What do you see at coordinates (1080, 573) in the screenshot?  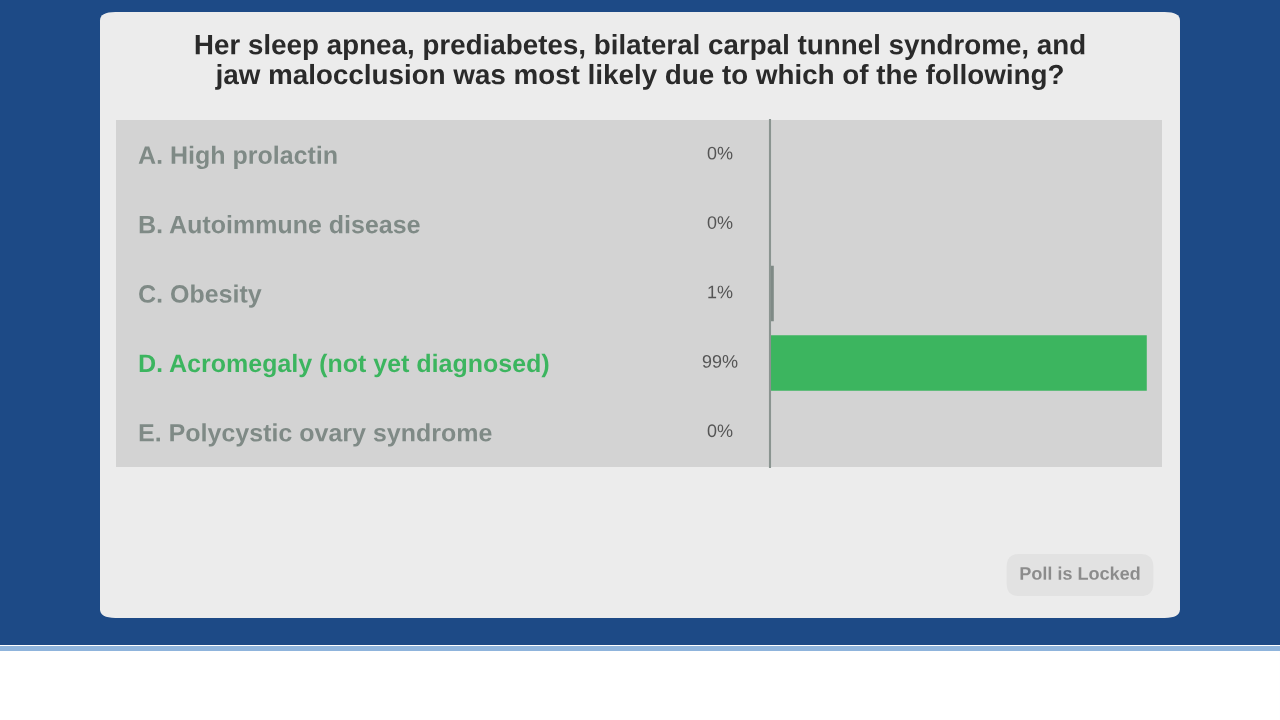 I see `text: Poll is Locked` at bounding box center [1080, 573].